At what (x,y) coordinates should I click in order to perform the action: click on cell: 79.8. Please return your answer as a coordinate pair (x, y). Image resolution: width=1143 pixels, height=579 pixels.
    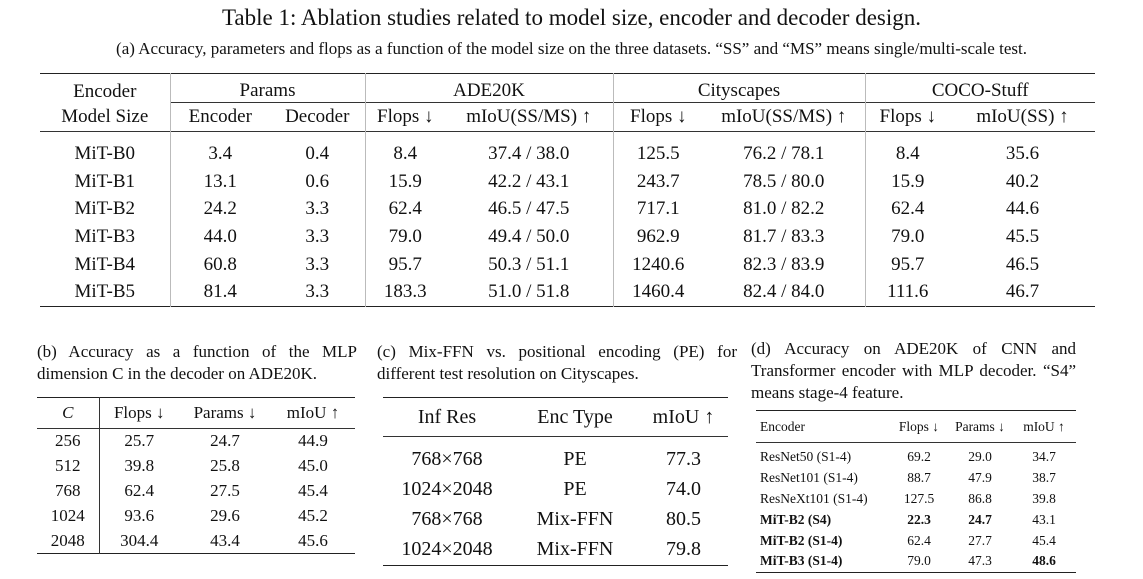
    Looking at the image, I should click on (683, 549).